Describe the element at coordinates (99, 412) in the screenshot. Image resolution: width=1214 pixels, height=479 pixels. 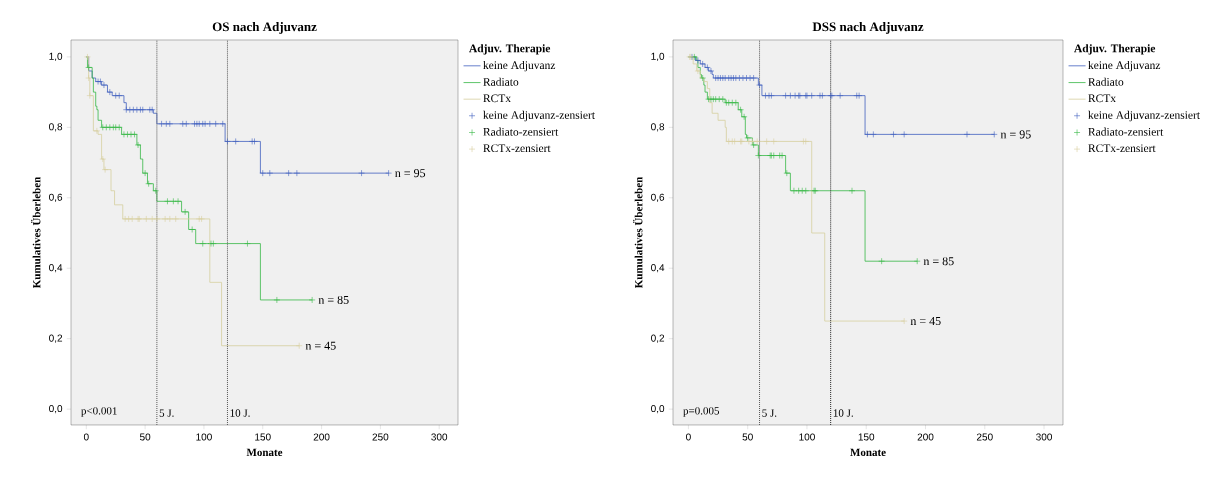
I see `annotation: p<0.001` at that location.